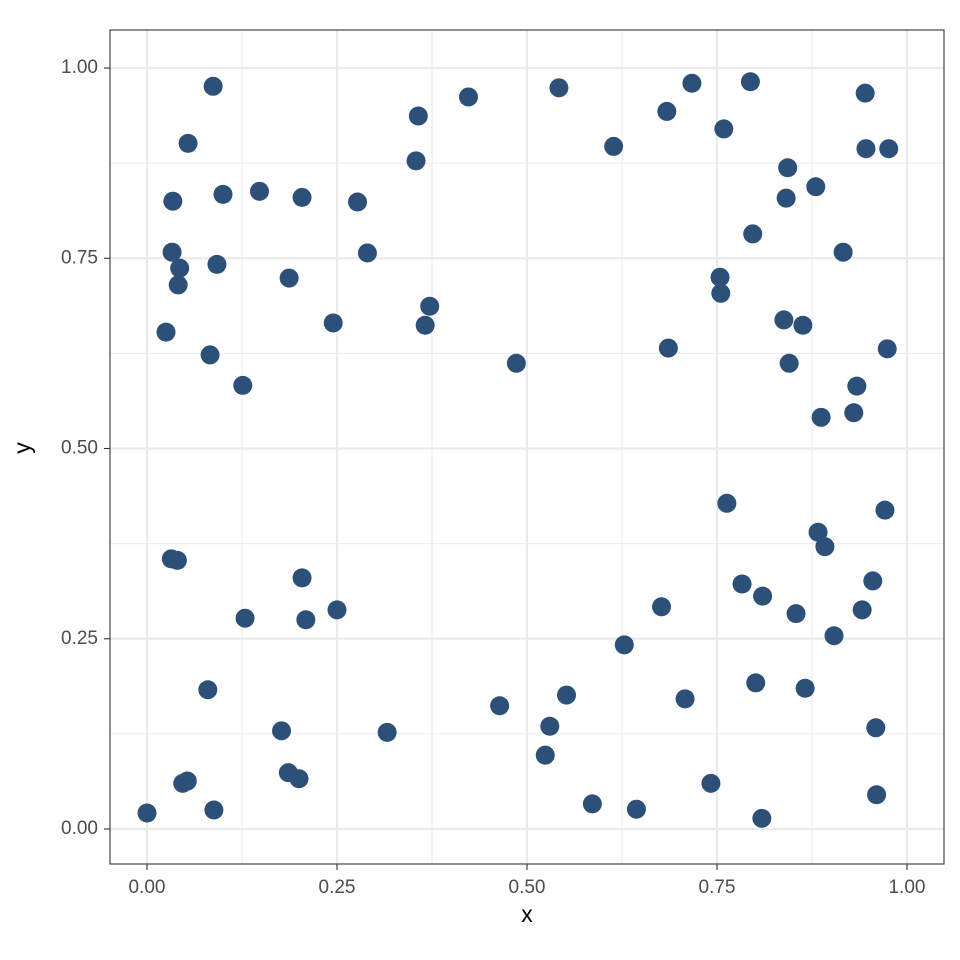  What do you see at coordinates (79, 448) in the screenshot?
I see `y-tick-label: 0.50` at bounding box center [79, 448].